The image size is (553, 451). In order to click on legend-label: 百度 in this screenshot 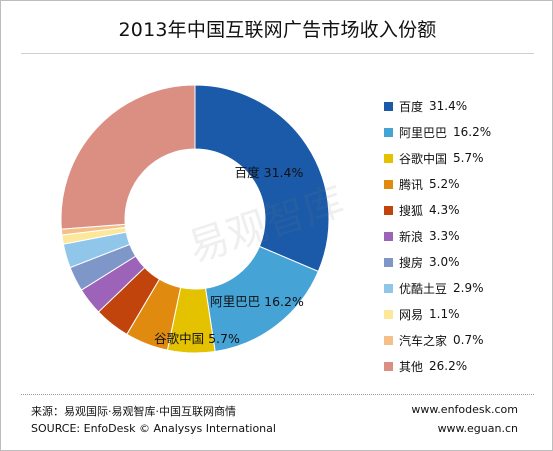, I will do `click(411, 106)`.